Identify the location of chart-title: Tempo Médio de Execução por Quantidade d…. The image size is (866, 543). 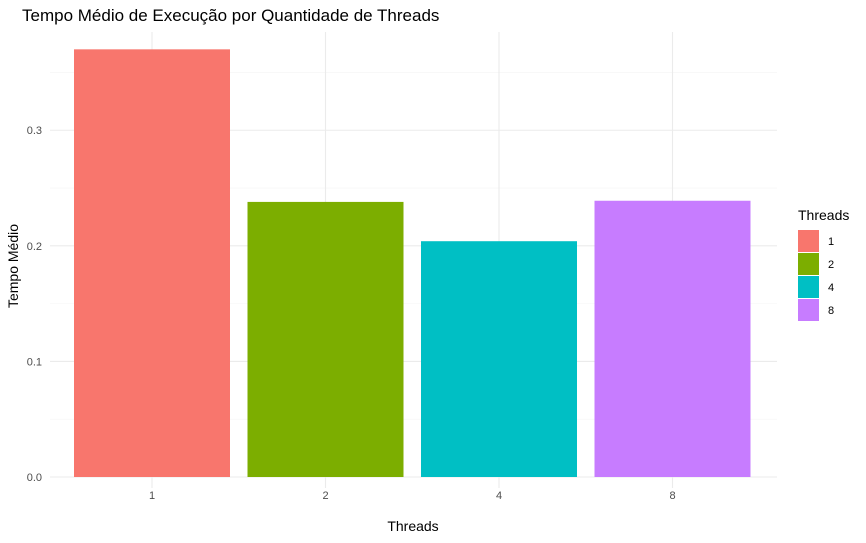
(230, 15).